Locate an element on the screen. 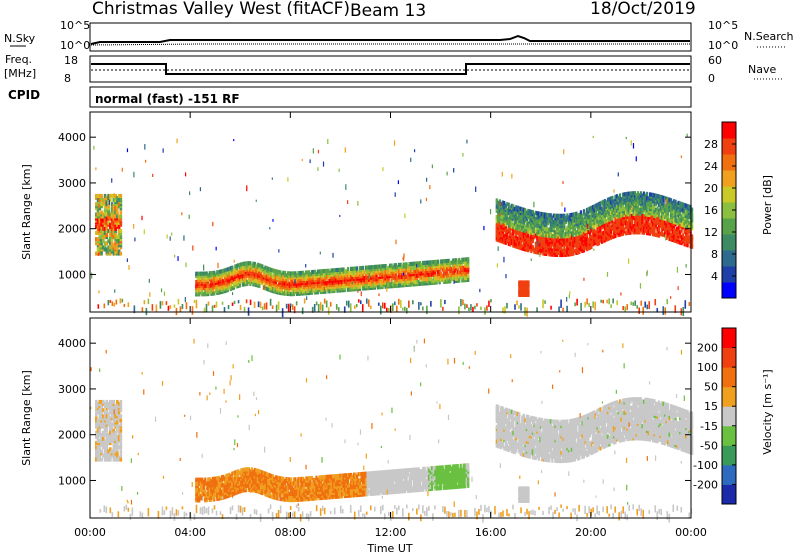 The height and width of the screenshot is (558, 800). power-ytick-label: 4000 is located at coordinates (72, 137).